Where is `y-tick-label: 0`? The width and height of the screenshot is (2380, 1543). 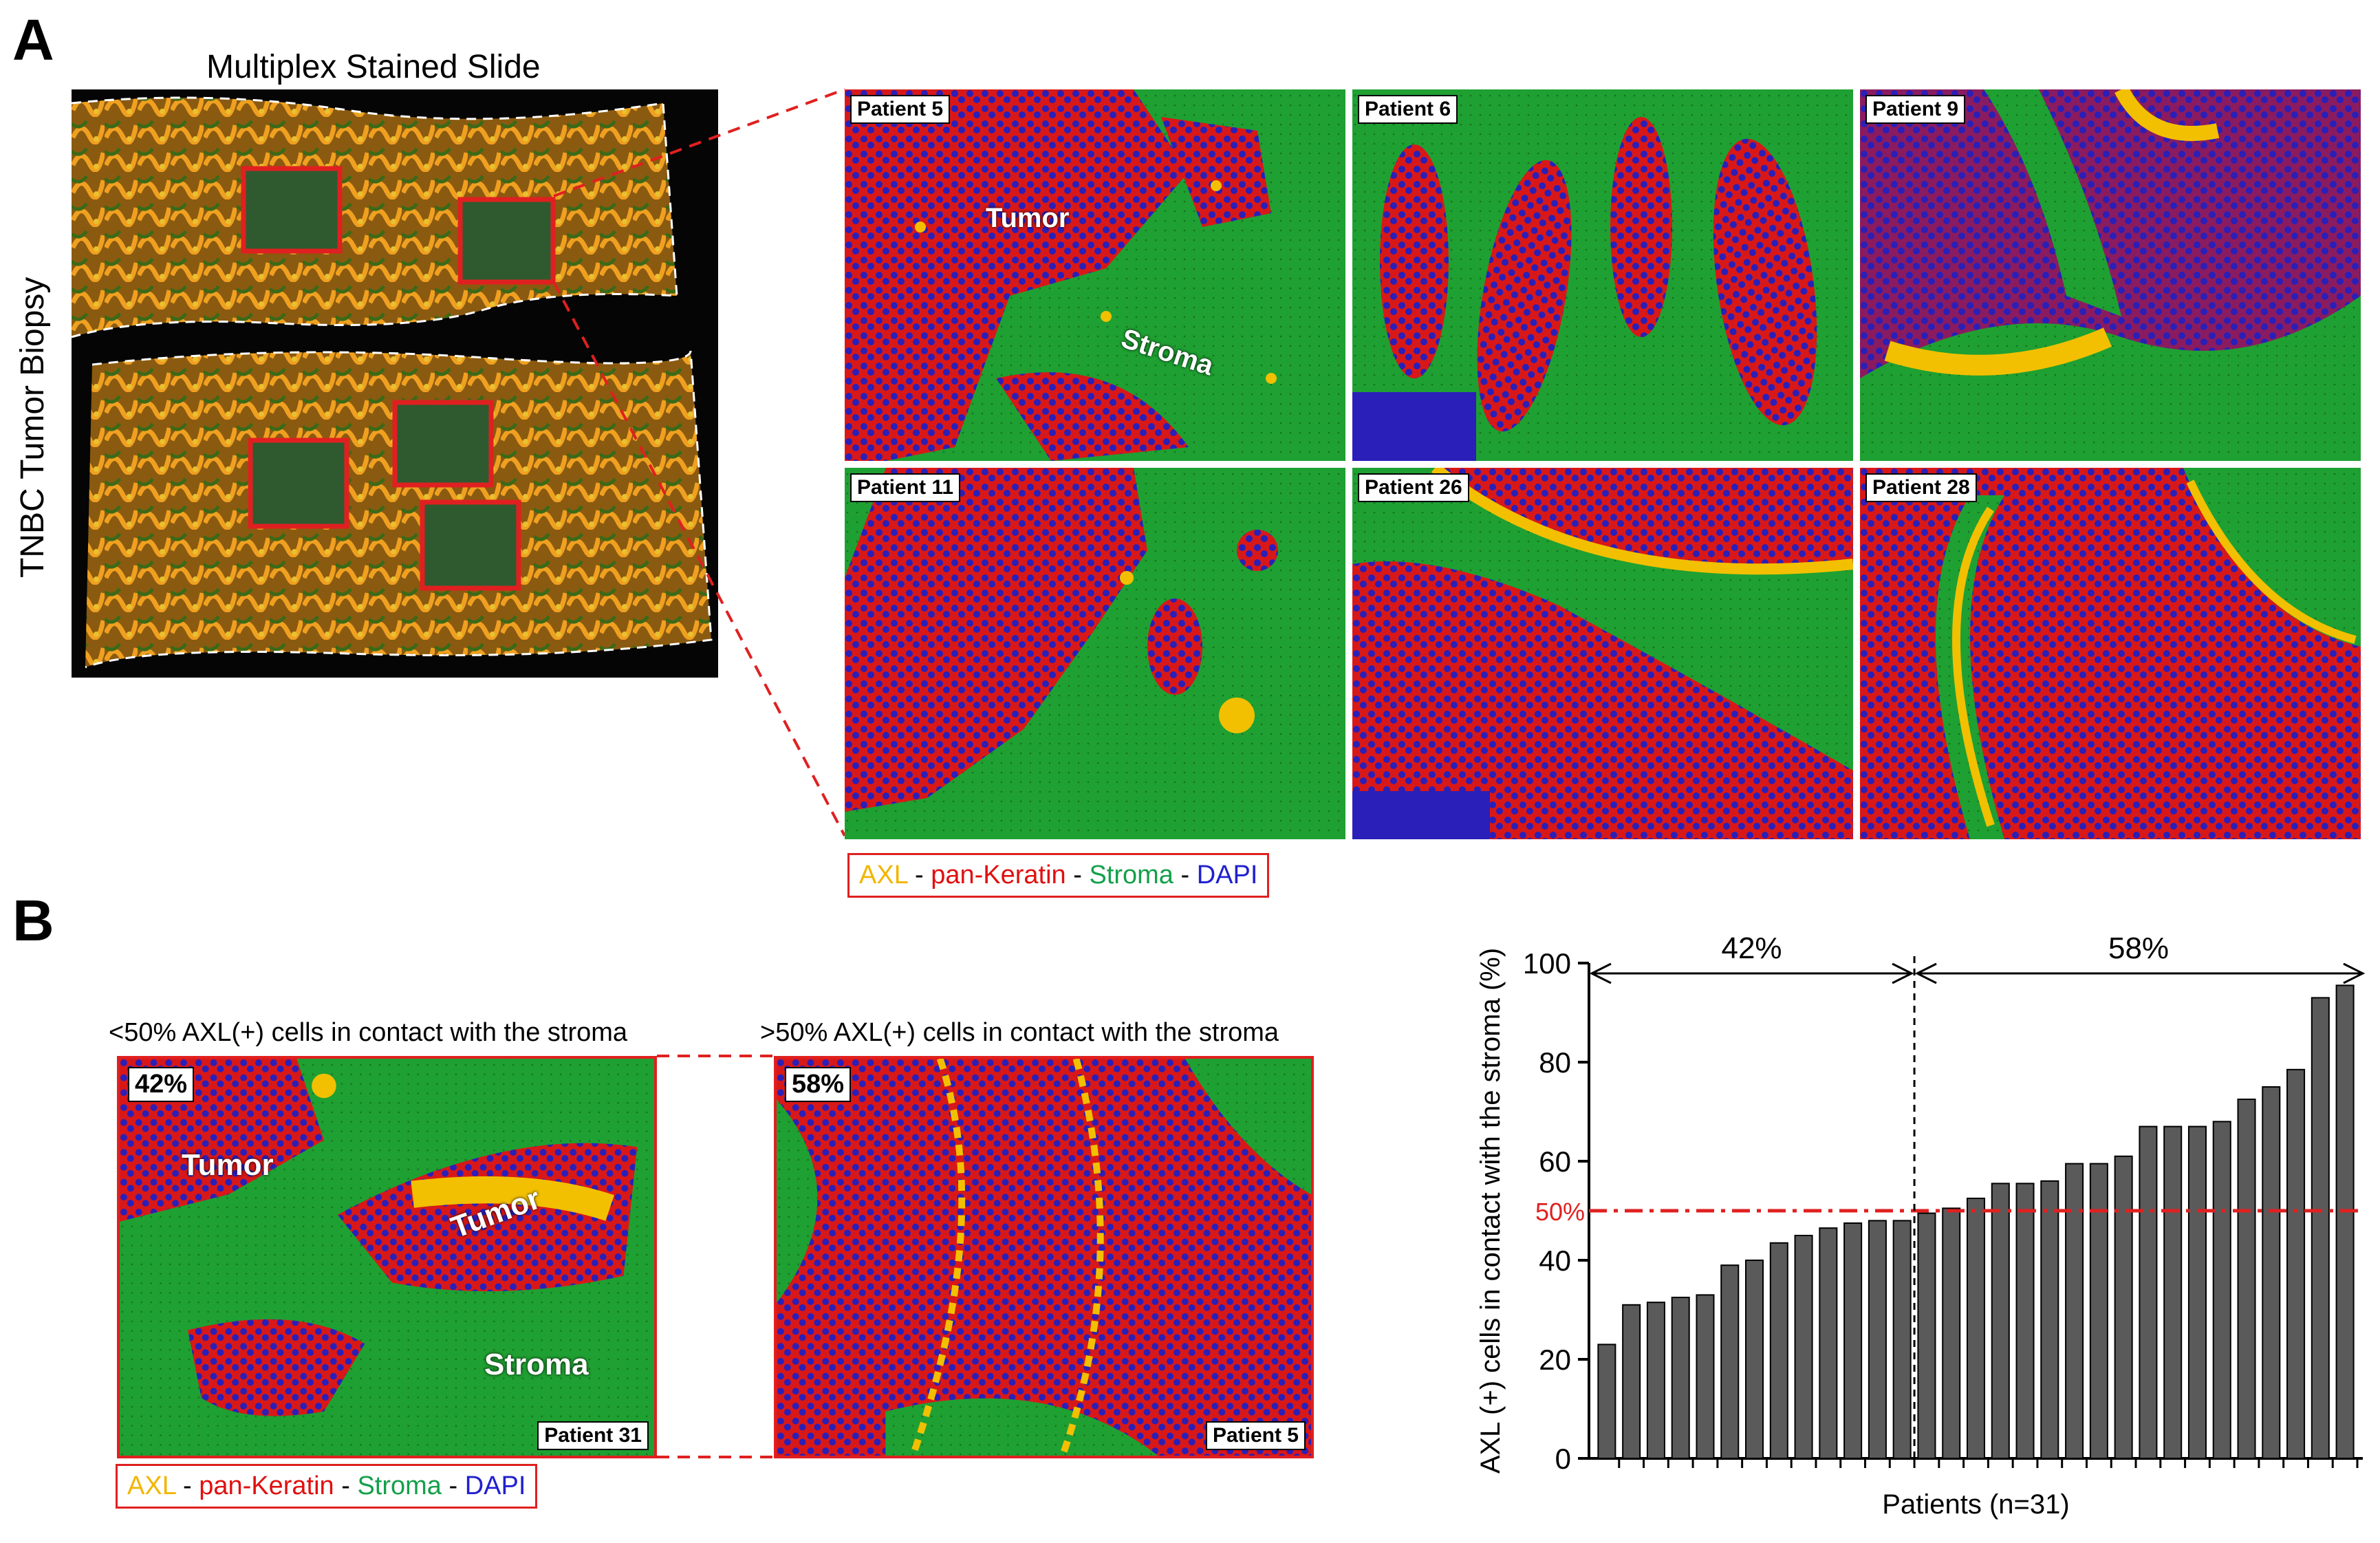 y-tick-label: 0 is located at coordinates (1563, 1459).